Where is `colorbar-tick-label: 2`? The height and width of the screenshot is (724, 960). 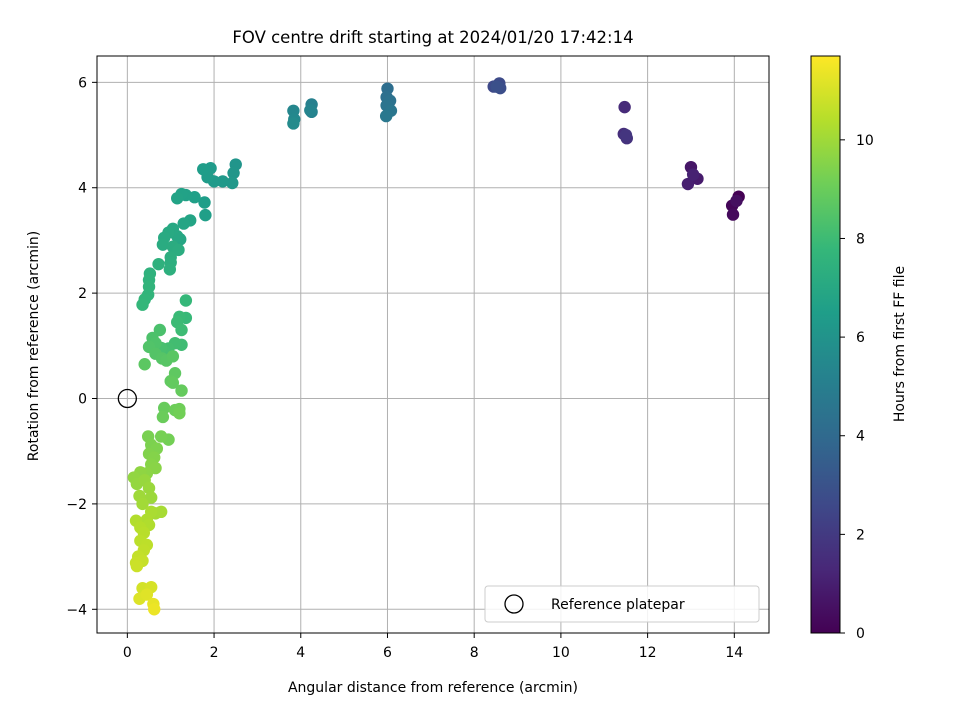
colorbar-tick-label: 2 is located at coordinates (860, 535).